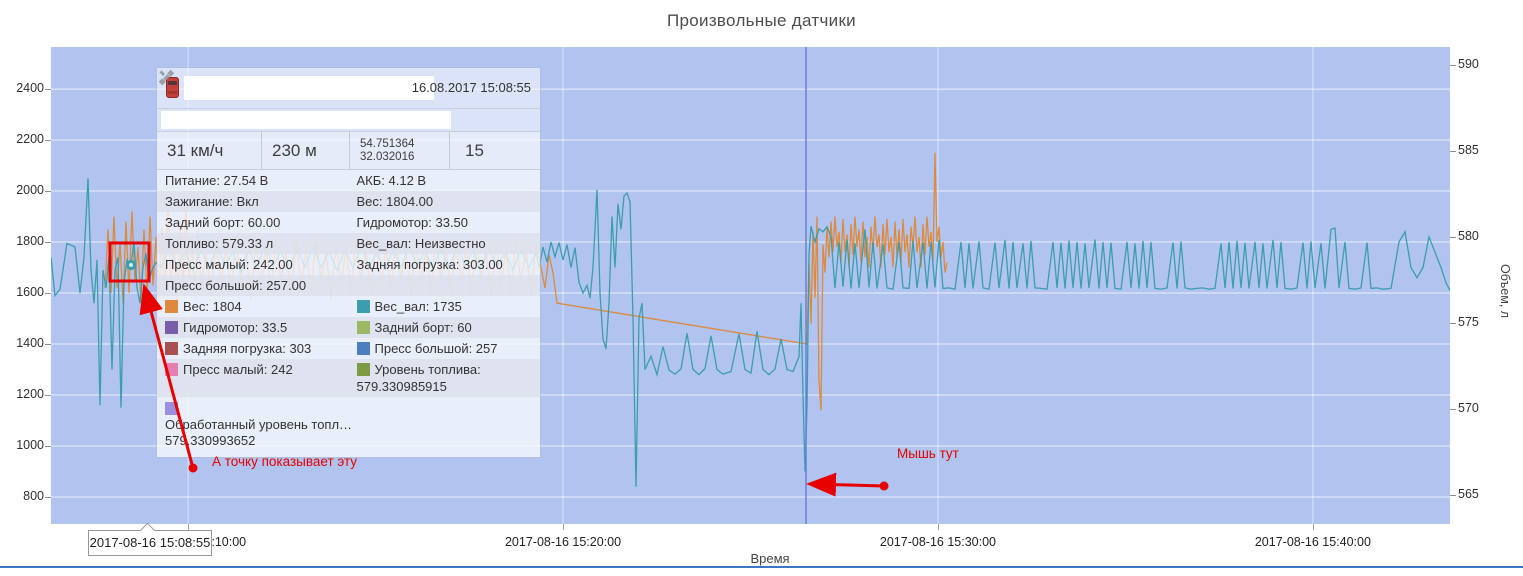 This screenshot has width=1523, height=576. I want to click on legend-row: Гидромотор: 33.5 Задний борт: 60, so click(348, 327).